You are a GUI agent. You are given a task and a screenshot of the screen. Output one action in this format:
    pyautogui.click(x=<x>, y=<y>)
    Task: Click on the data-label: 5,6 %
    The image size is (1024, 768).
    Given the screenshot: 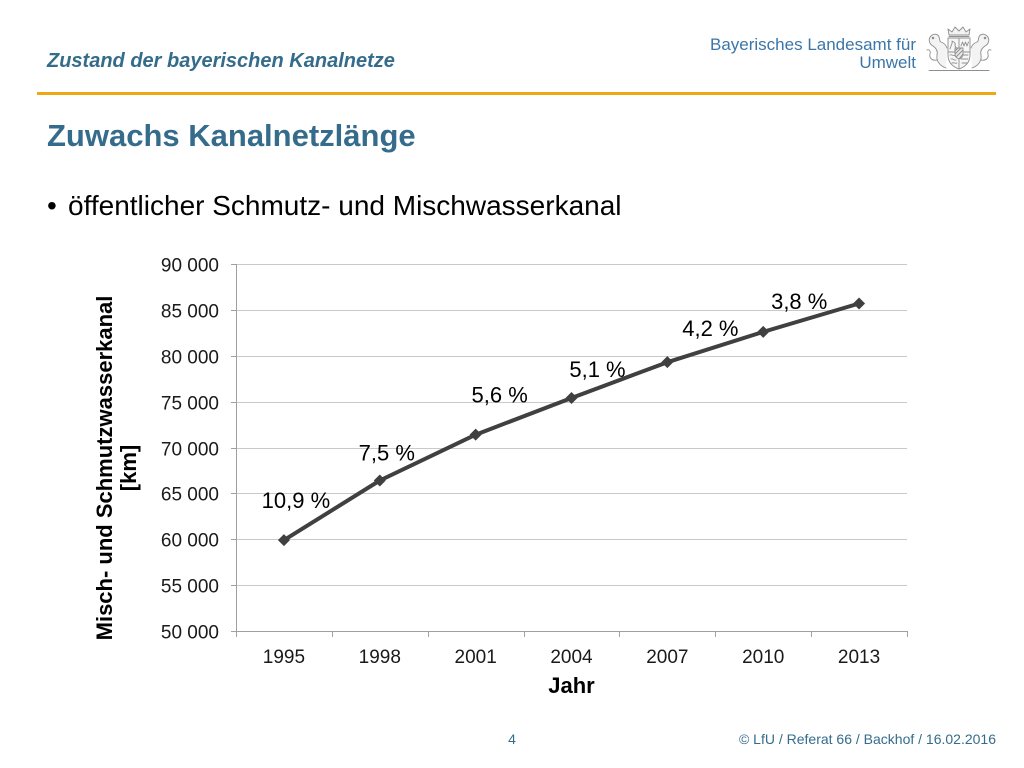 What is the action you would take?
    pyautogui.click(x=500, y=395)
    